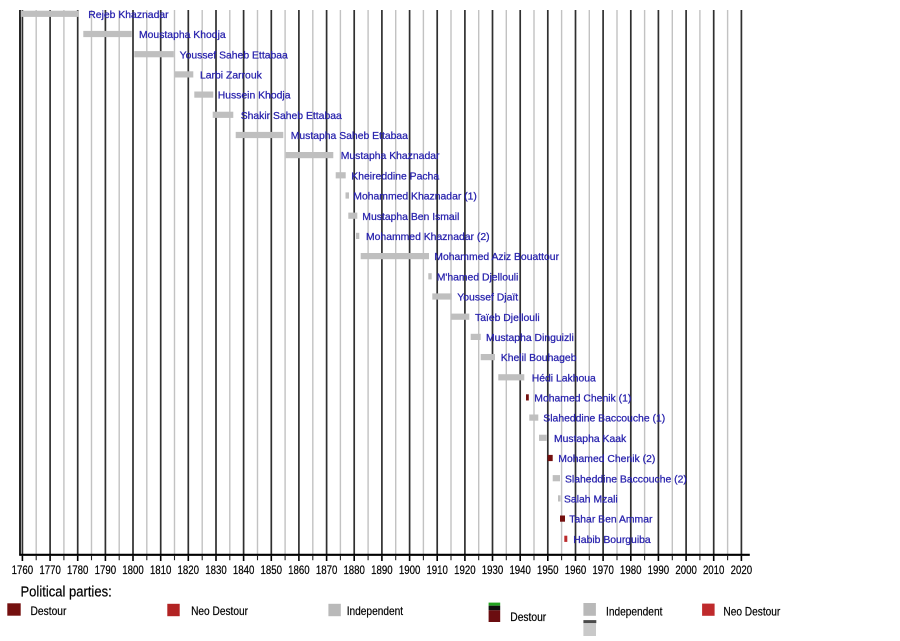  Describe the element at coordinates (327, 571) in the screenshot. I see `svg-text: 1870` at that location.